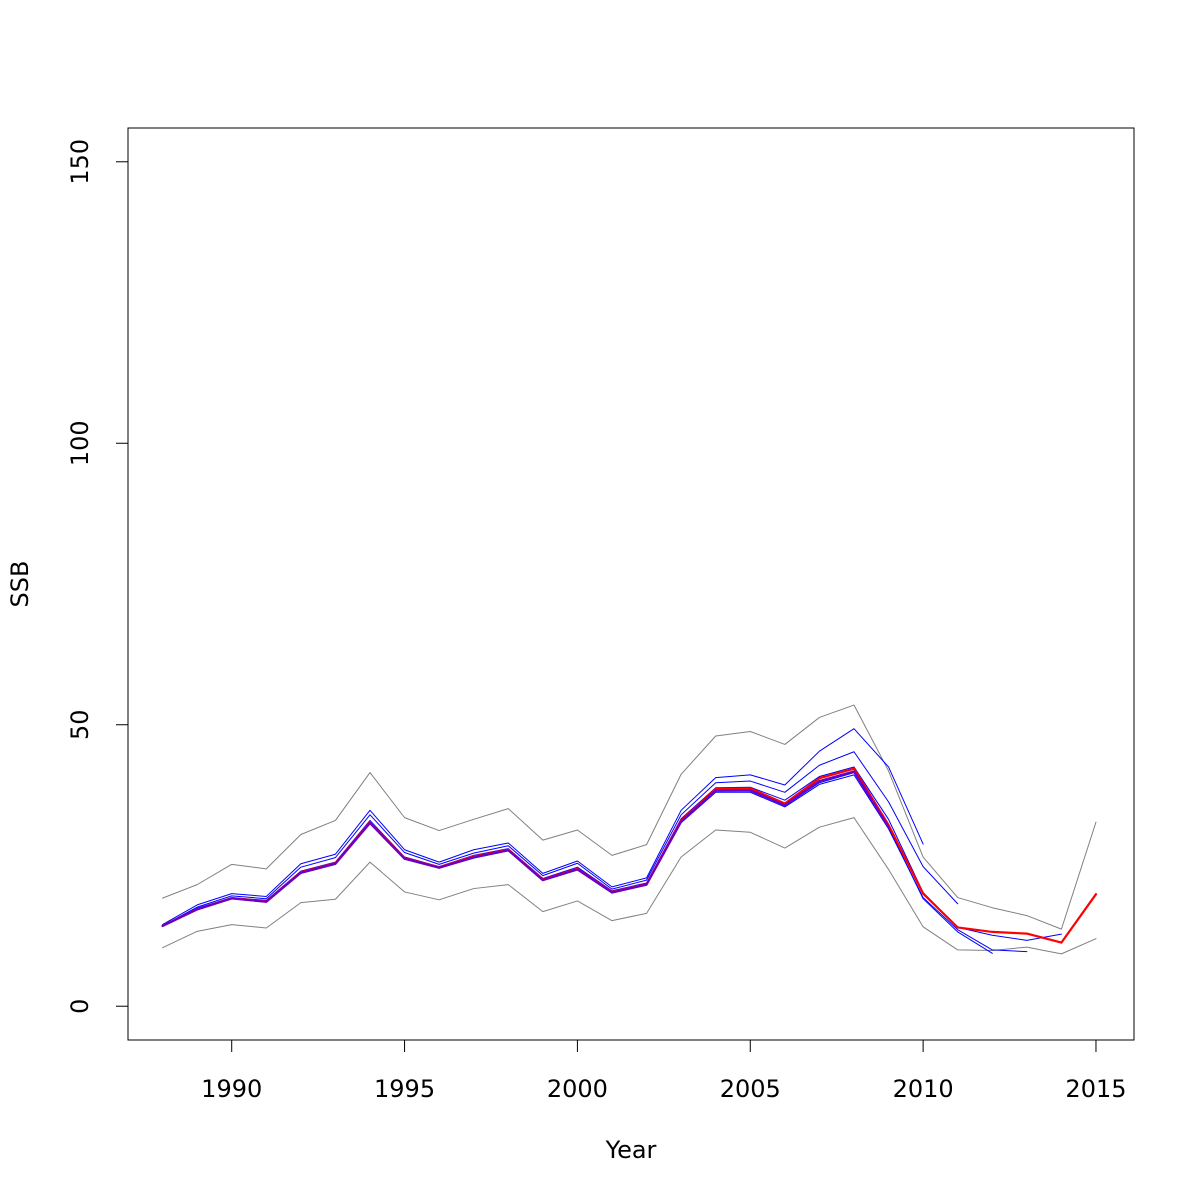 This screenshot has height=1200, width=1200. I want to click on x-axis: 1990 1995 2000 2005 2010 2015, so click(664, 1071).